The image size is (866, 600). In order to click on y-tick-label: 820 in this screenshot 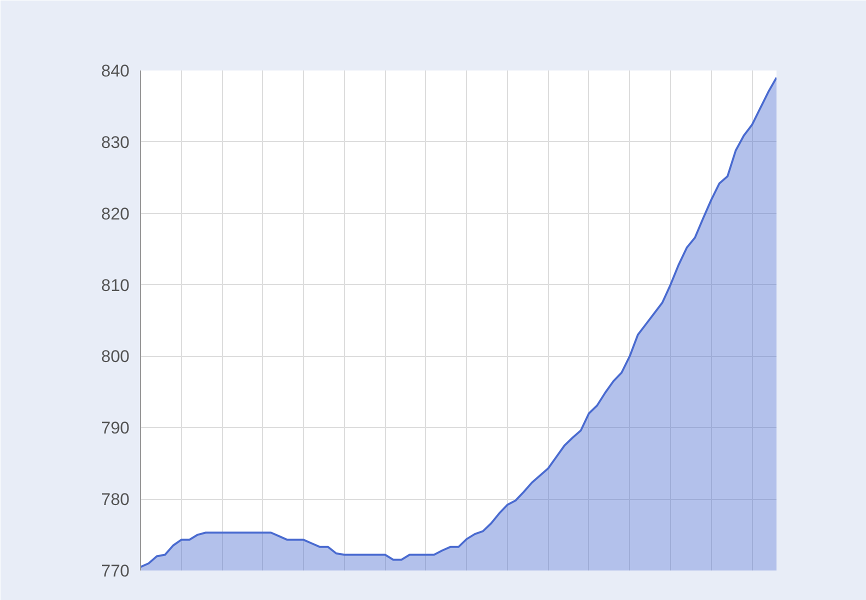, I will do `click(115, 214)`.